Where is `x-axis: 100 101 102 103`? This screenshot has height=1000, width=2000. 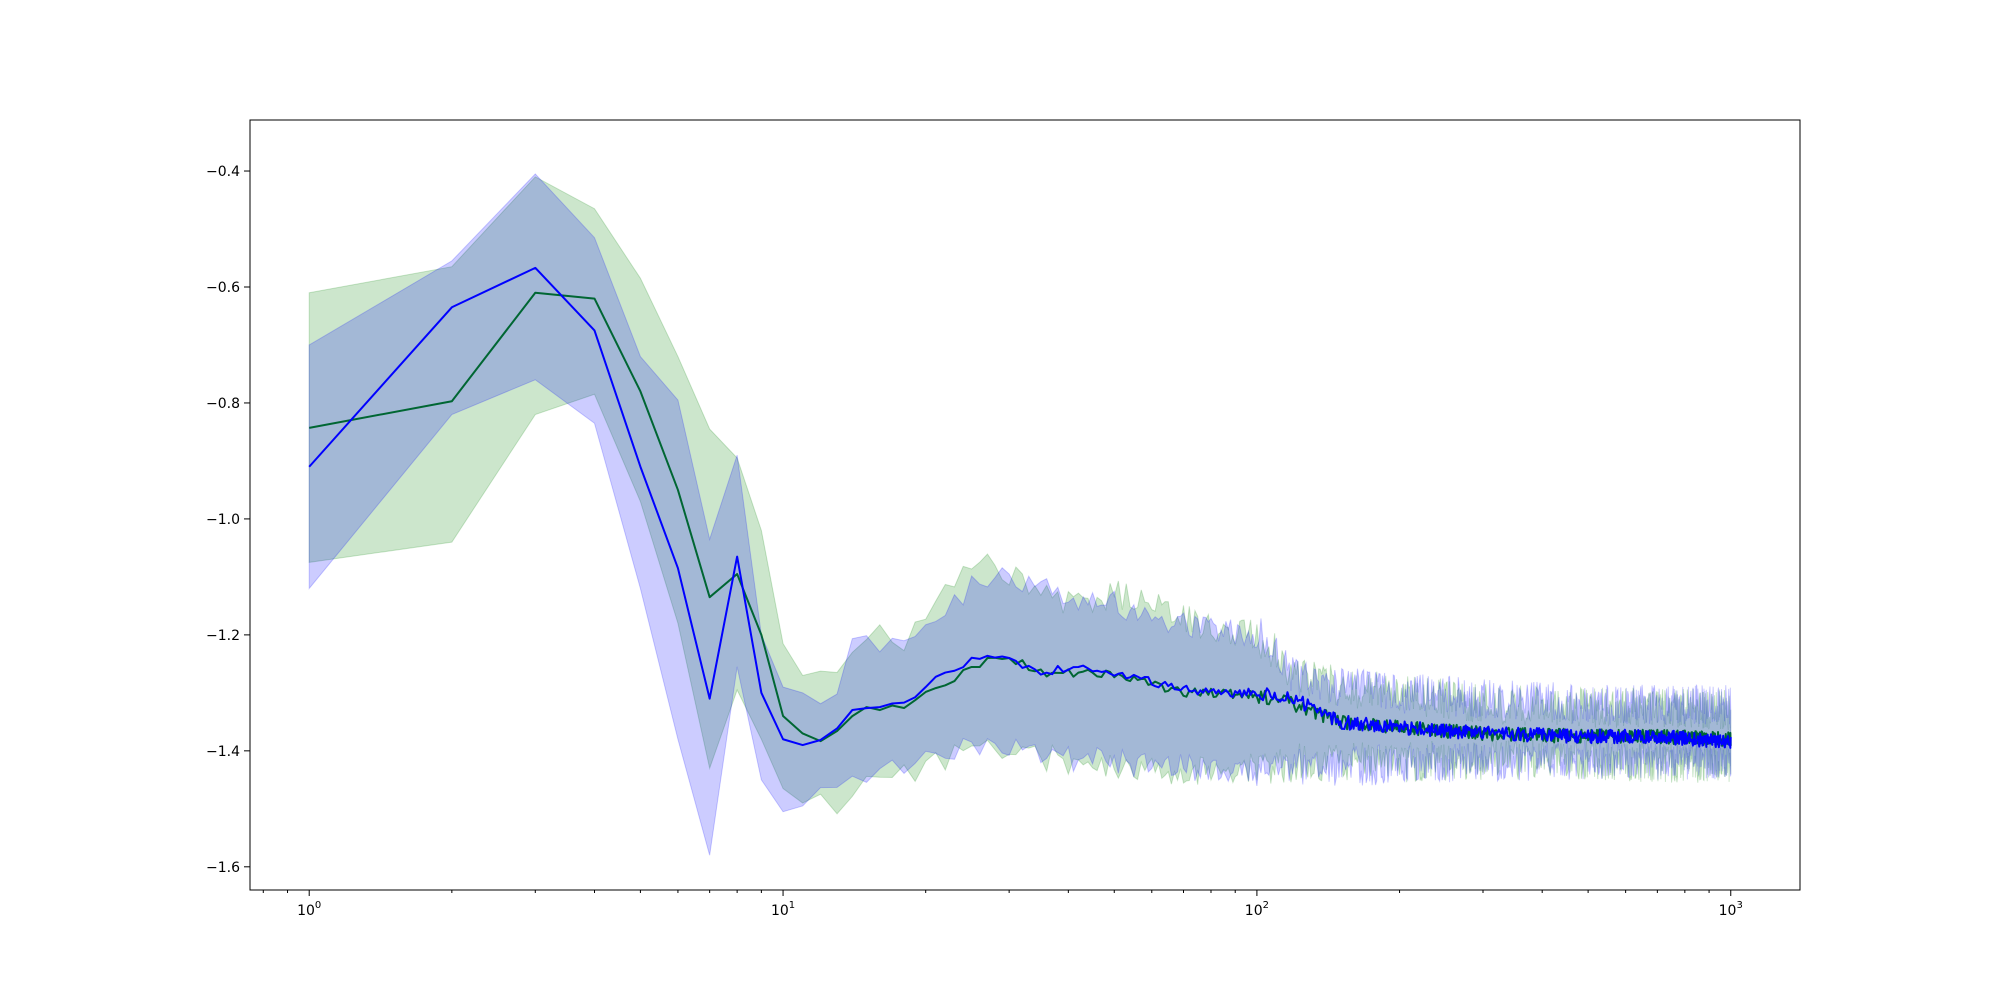
x-axis: 100 101 102 103 is located at coordinates (1002, 904).